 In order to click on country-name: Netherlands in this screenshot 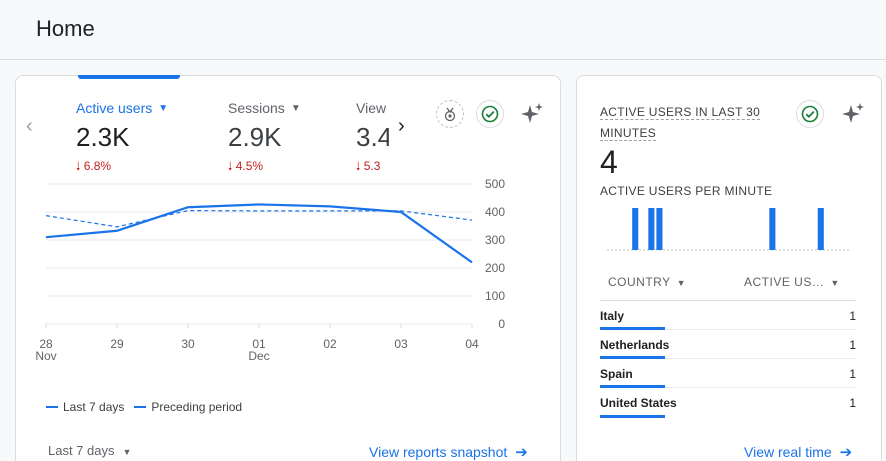, I will do `click(635, 345)`.